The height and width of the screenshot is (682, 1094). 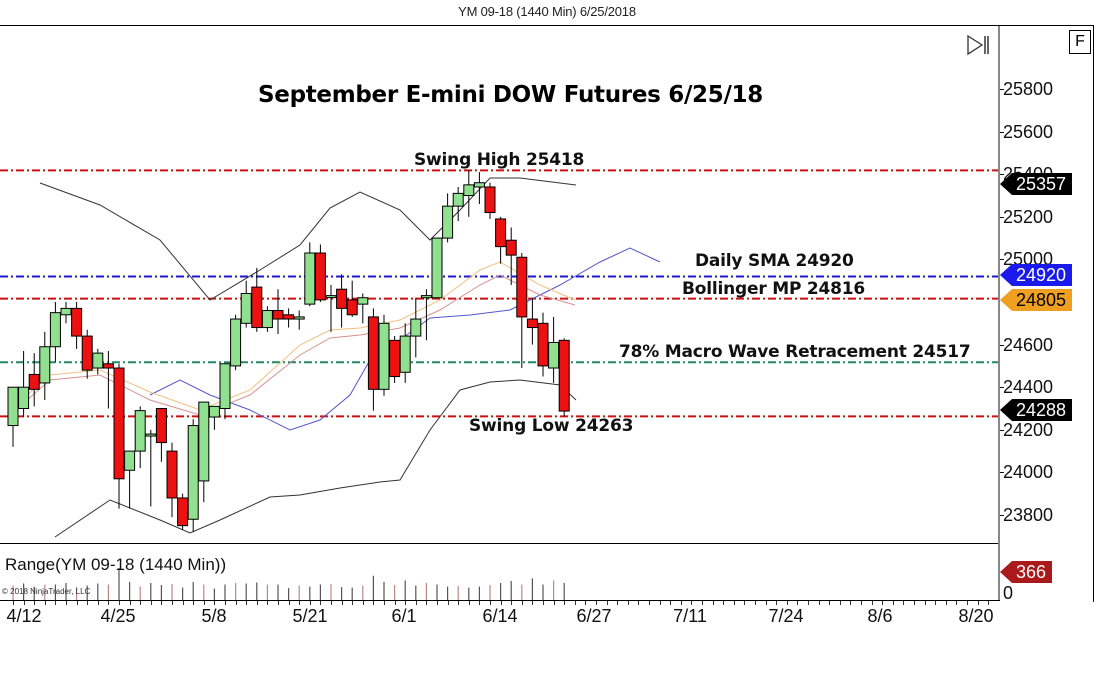 What do you see at coordinates (499, 543) in the screenshot?
I see `panel-divider` at bounding box center [499, 543].